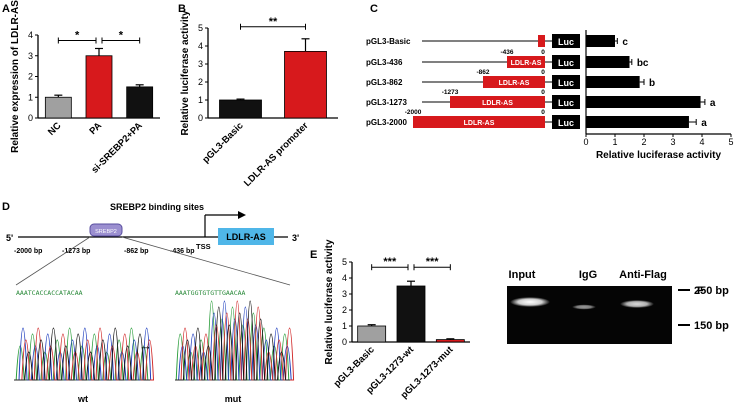 Image resolution: width=741 pixels, height=406 pixels. I want to click on zoom-line-left, so click(53, 261).